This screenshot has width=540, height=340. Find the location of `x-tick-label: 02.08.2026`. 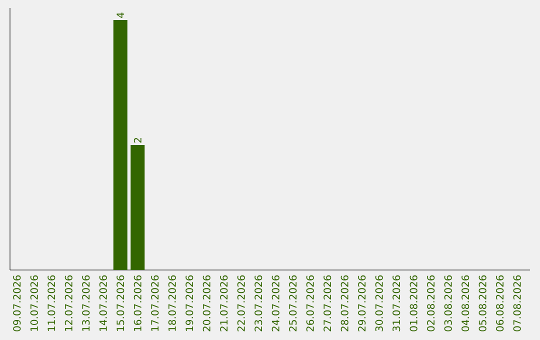

x-tick-label: 02.08.2026 is located at coordinates (431, 303).